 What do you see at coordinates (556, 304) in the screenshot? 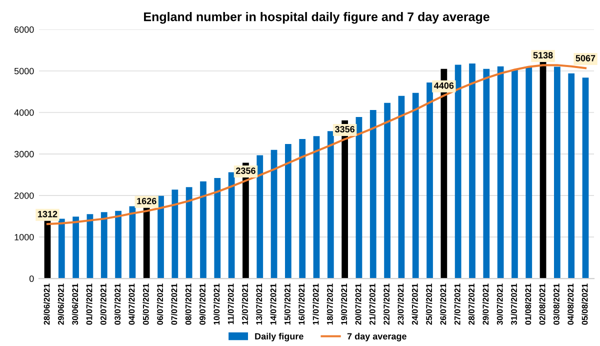
I see `x-tick-label: 03/08/2021` at bounding box center [556, 304].